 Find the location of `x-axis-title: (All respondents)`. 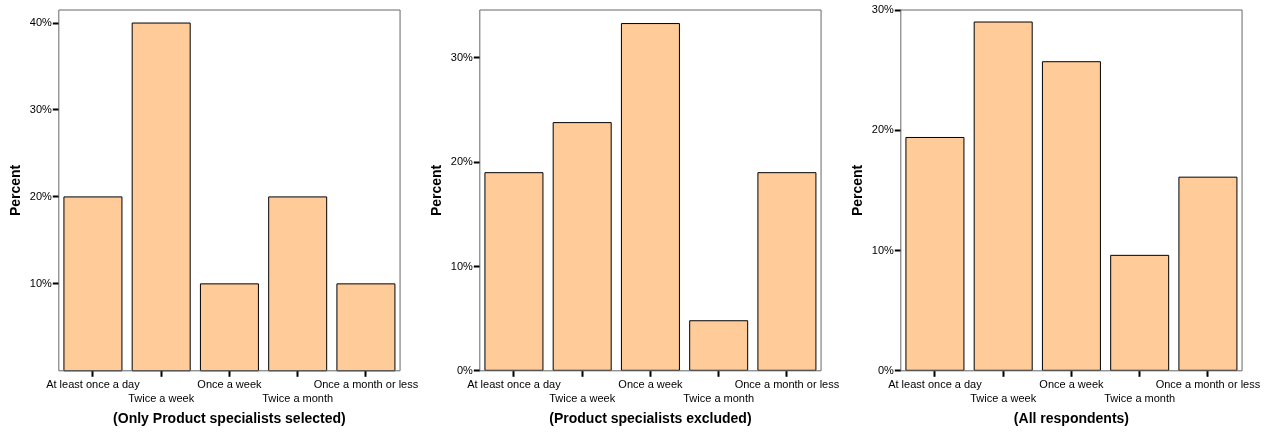

x-axis-title: (All respondents) is located at coordinates (1071, 418).